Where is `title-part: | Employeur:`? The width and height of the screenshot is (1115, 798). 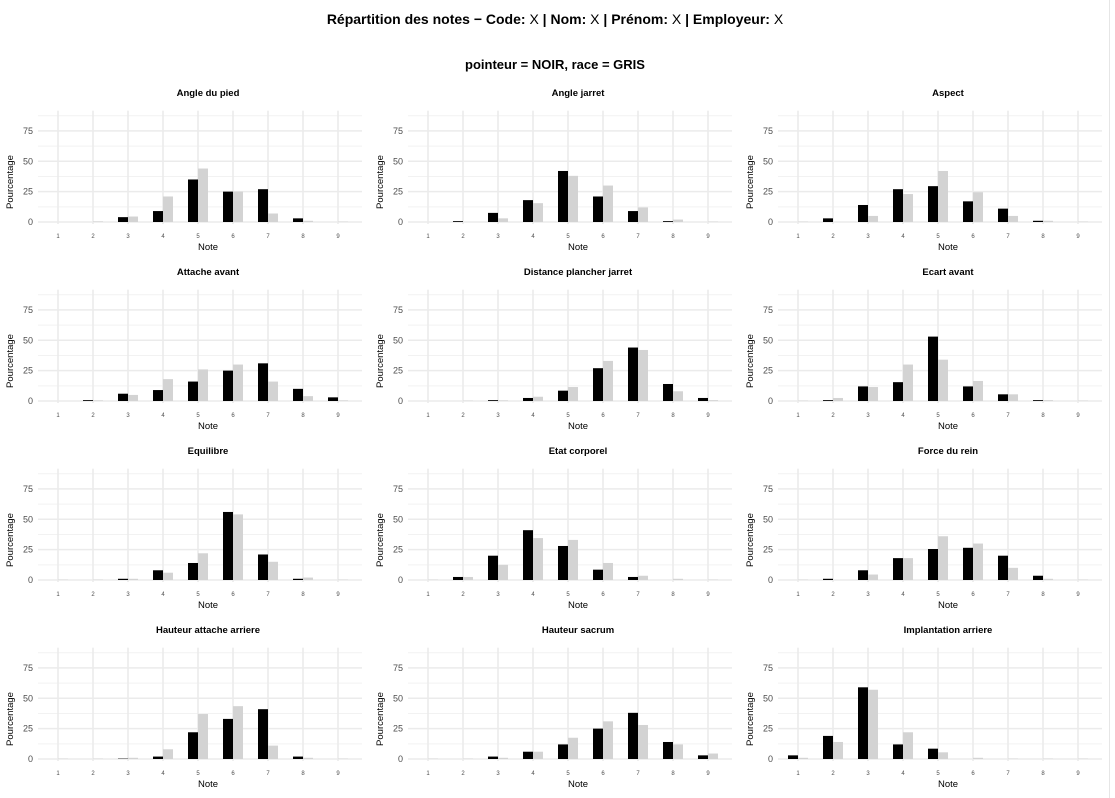
title-part: | Employeur: is located at coordinates (727, 19).